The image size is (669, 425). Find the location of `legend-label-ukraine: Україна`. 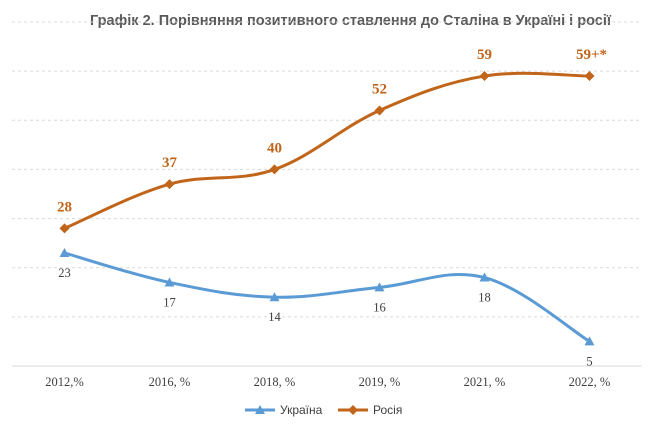

legend-label-ukraine: Україна is located at coordinates (301, 410).